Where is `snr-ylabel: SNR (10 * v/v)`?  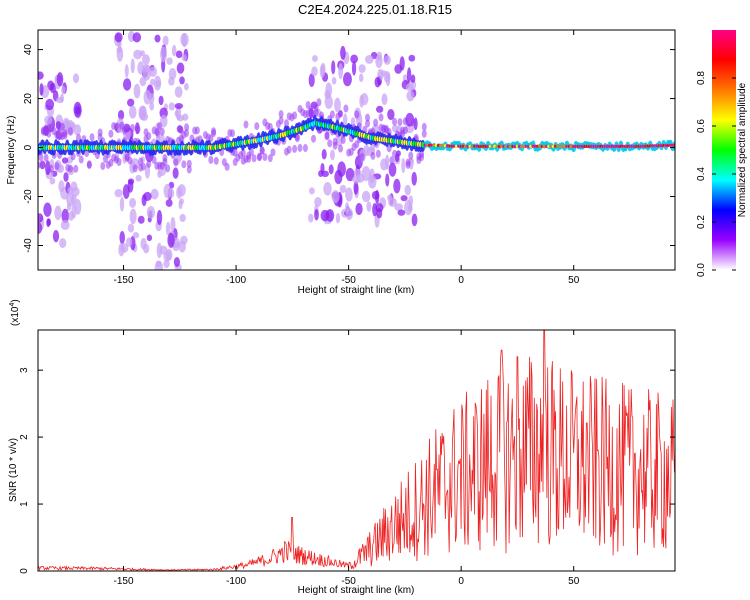 snr-ylabel: SNR (10 * v/v) is located at coordinates (13, 470).